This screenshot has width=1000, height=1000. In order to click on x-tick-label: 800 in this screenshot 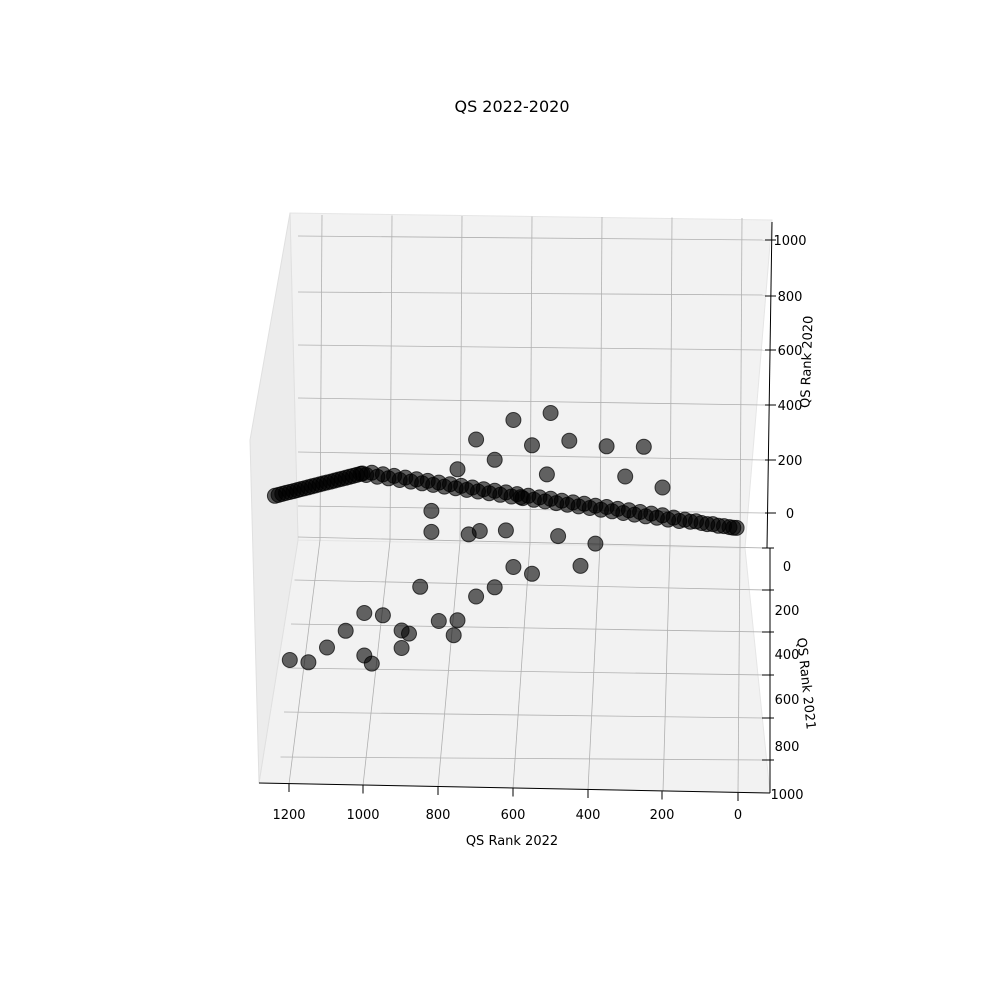, I will do `click(438, 815)`.